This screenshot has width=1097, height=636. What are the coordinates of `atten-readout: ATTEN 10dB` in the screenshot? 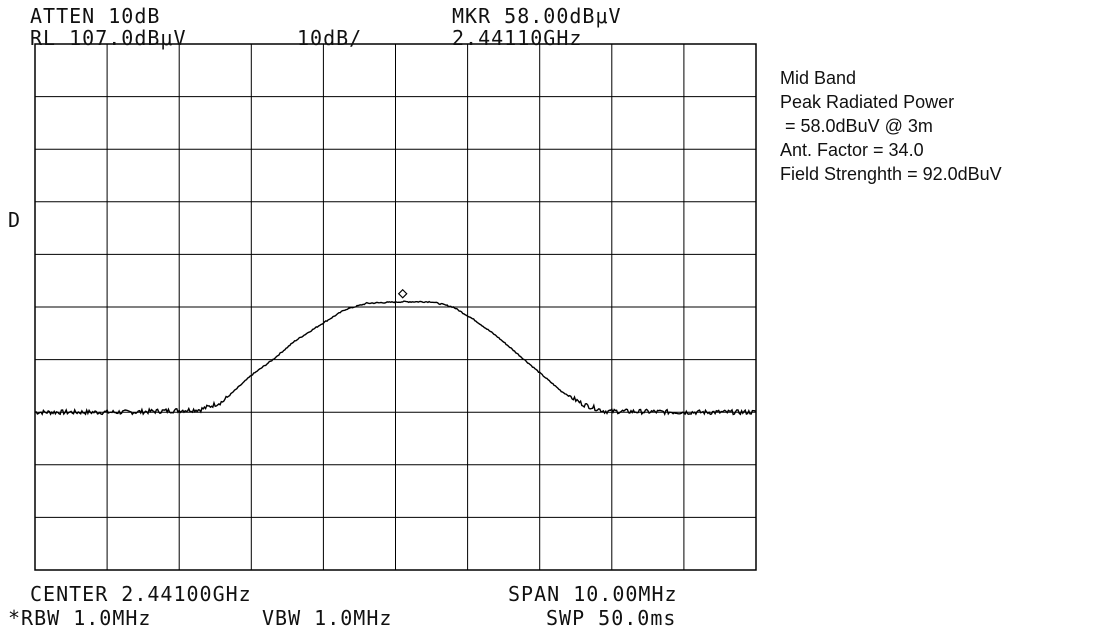 It's located at (95, 16).